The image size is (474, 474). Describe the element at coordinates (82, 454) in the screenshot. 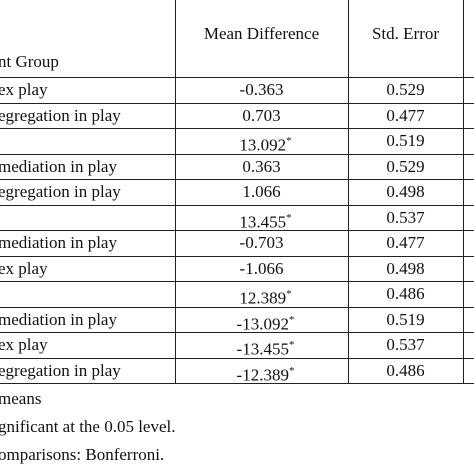

I see `footnote: omparisons: Bonferroni.` at that location.